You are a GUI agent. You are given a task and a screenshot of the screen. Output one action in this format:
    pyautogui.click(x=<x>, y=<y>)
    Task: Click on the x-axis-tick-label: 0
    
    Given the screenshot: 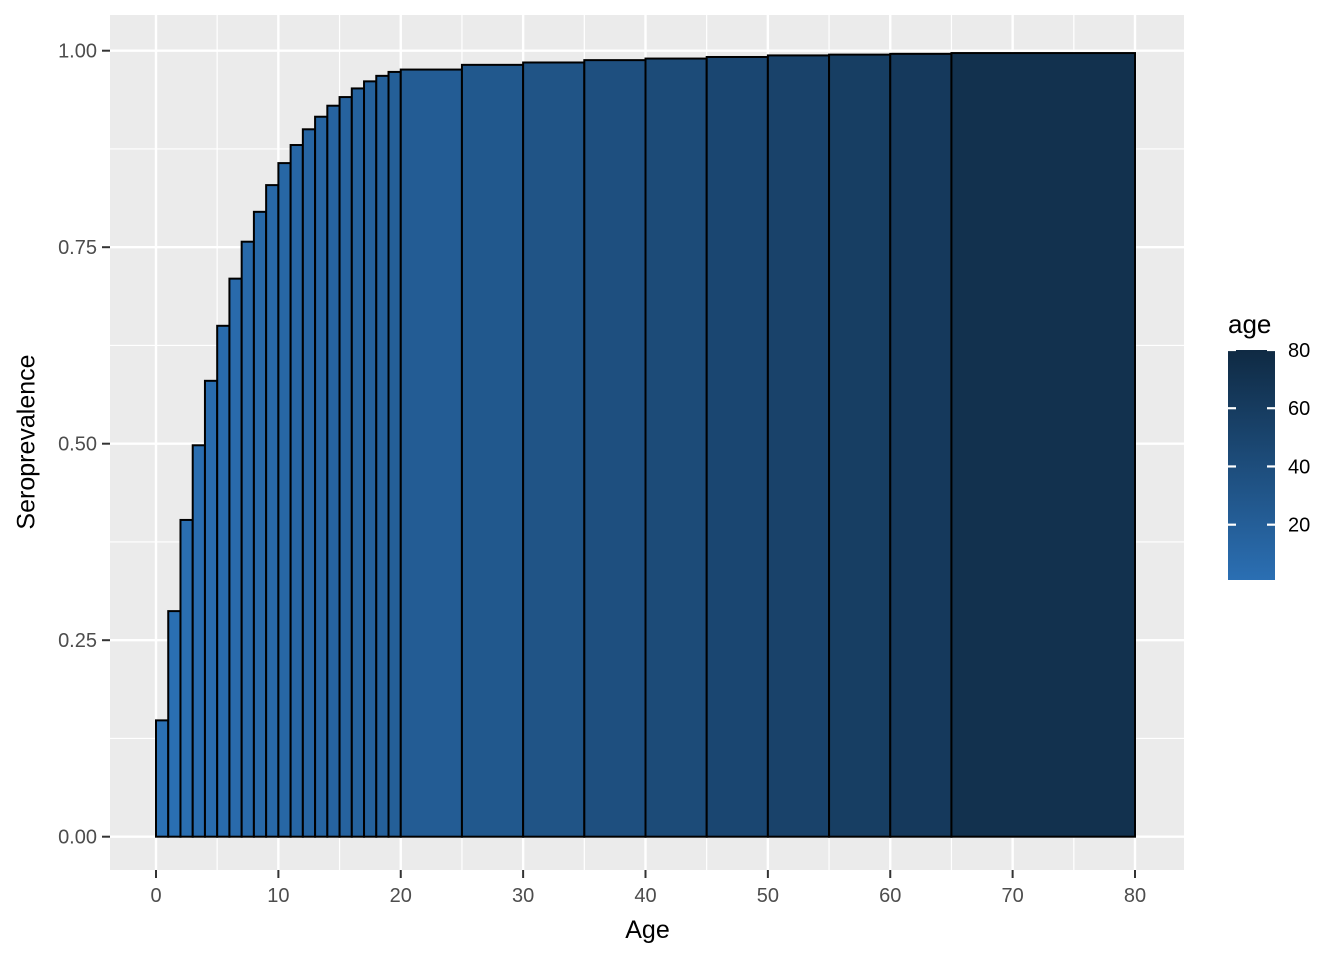 What is the action you would take?
    pyautogui.click(x=155, y=896)
    